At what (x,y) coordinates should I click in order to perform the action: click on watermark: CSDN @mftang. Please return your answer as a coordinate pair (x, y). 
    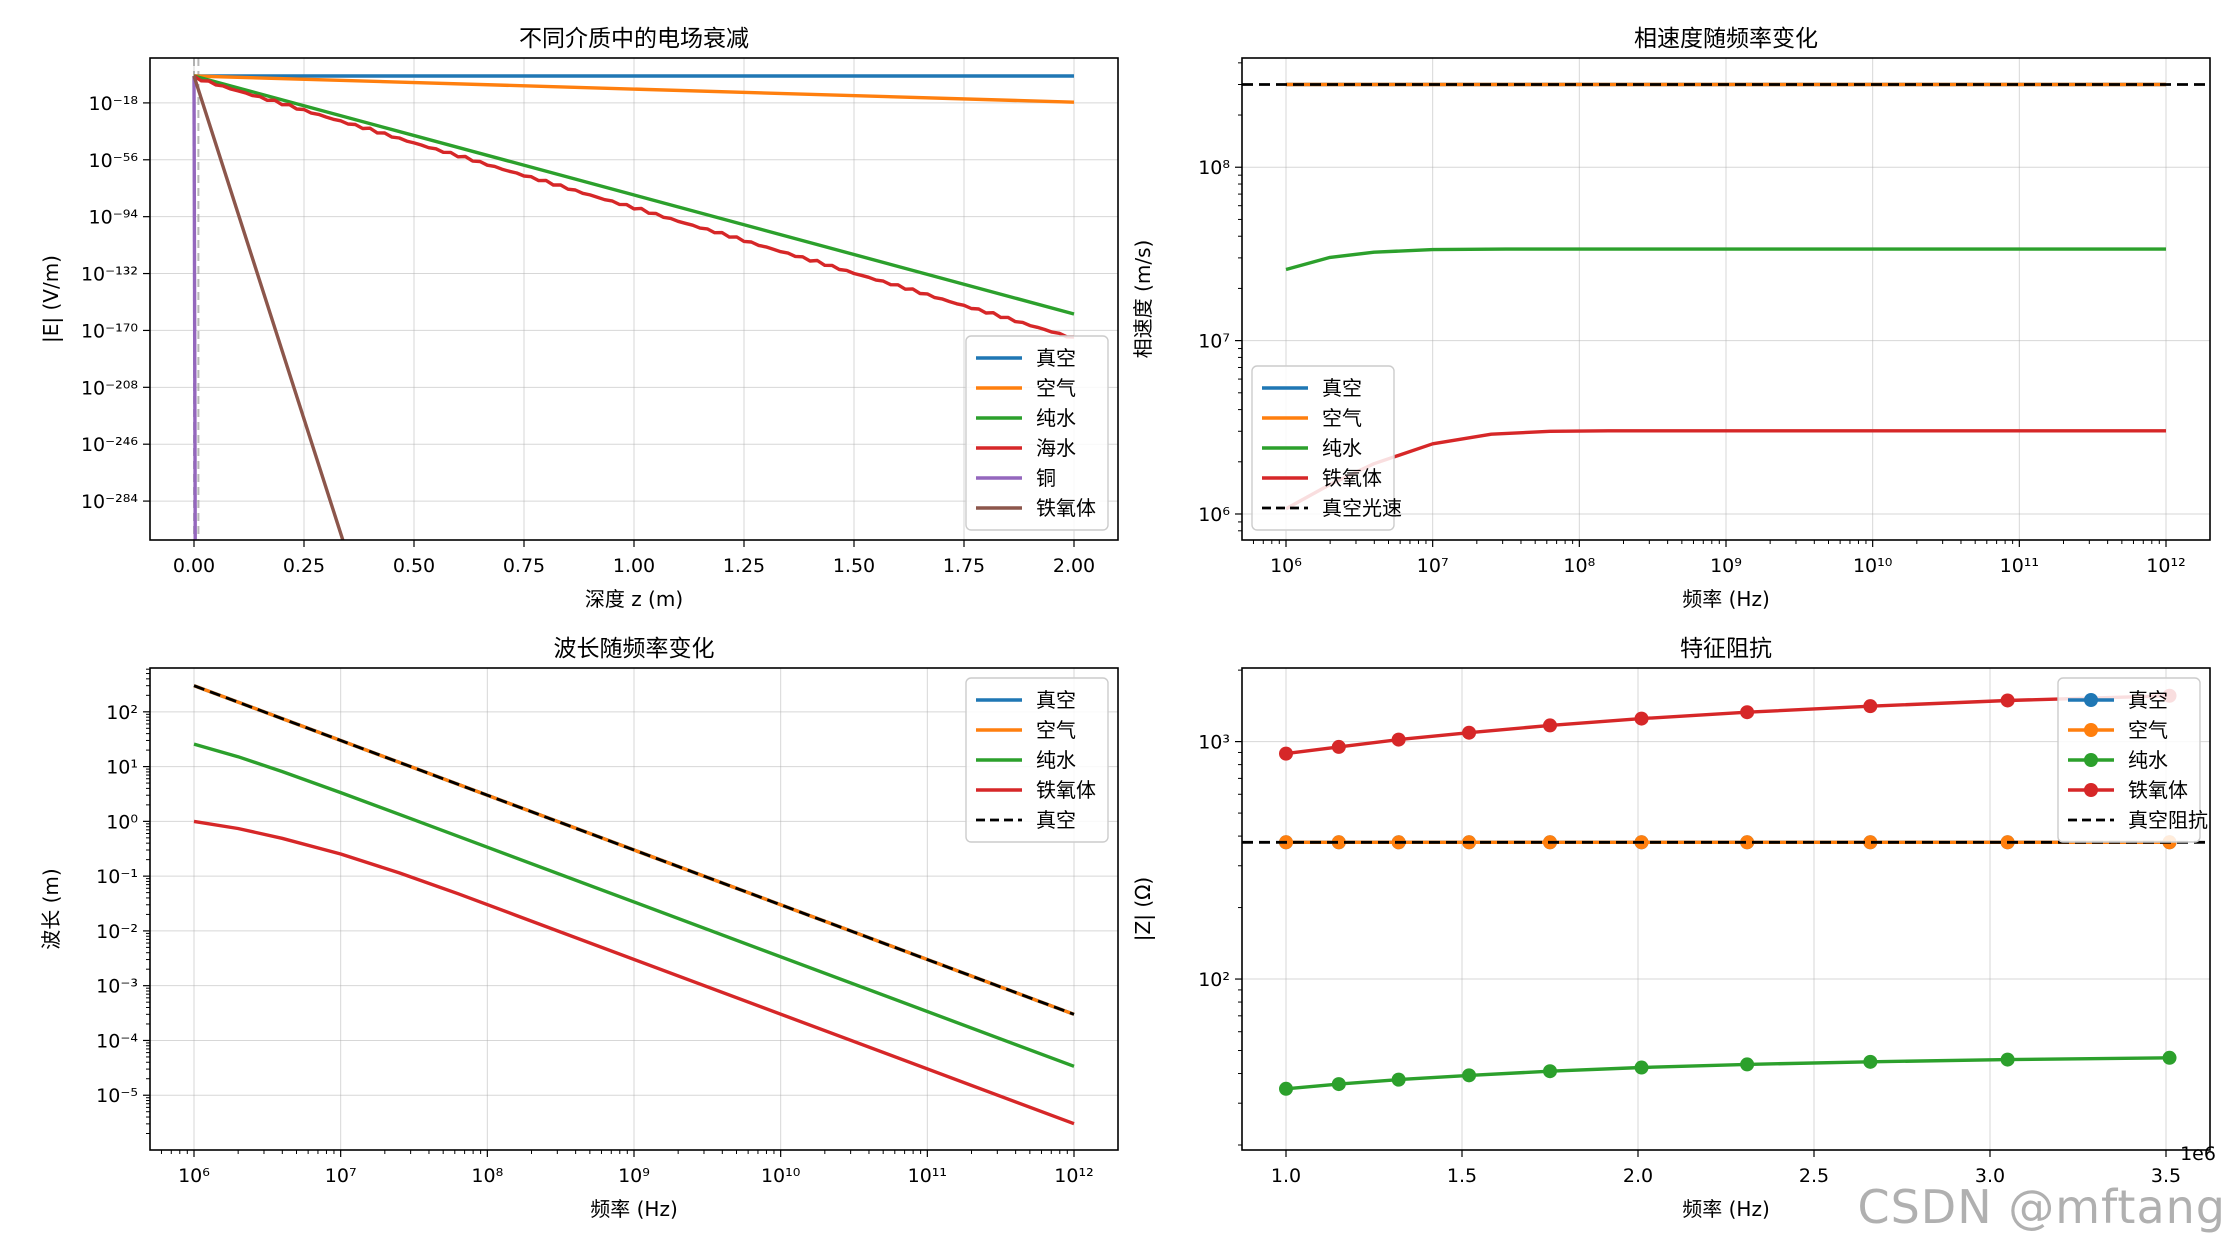
    Looking at the image, I should click on (2041, 1207).